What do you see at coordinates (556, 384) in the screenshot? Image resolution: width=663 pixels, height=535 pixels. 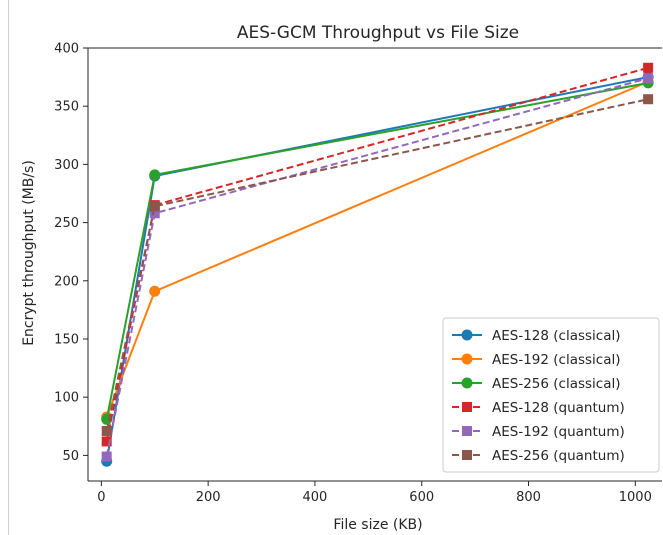 I see `legend-label: AES-256 (classical)` at bounding box center [556, 384].